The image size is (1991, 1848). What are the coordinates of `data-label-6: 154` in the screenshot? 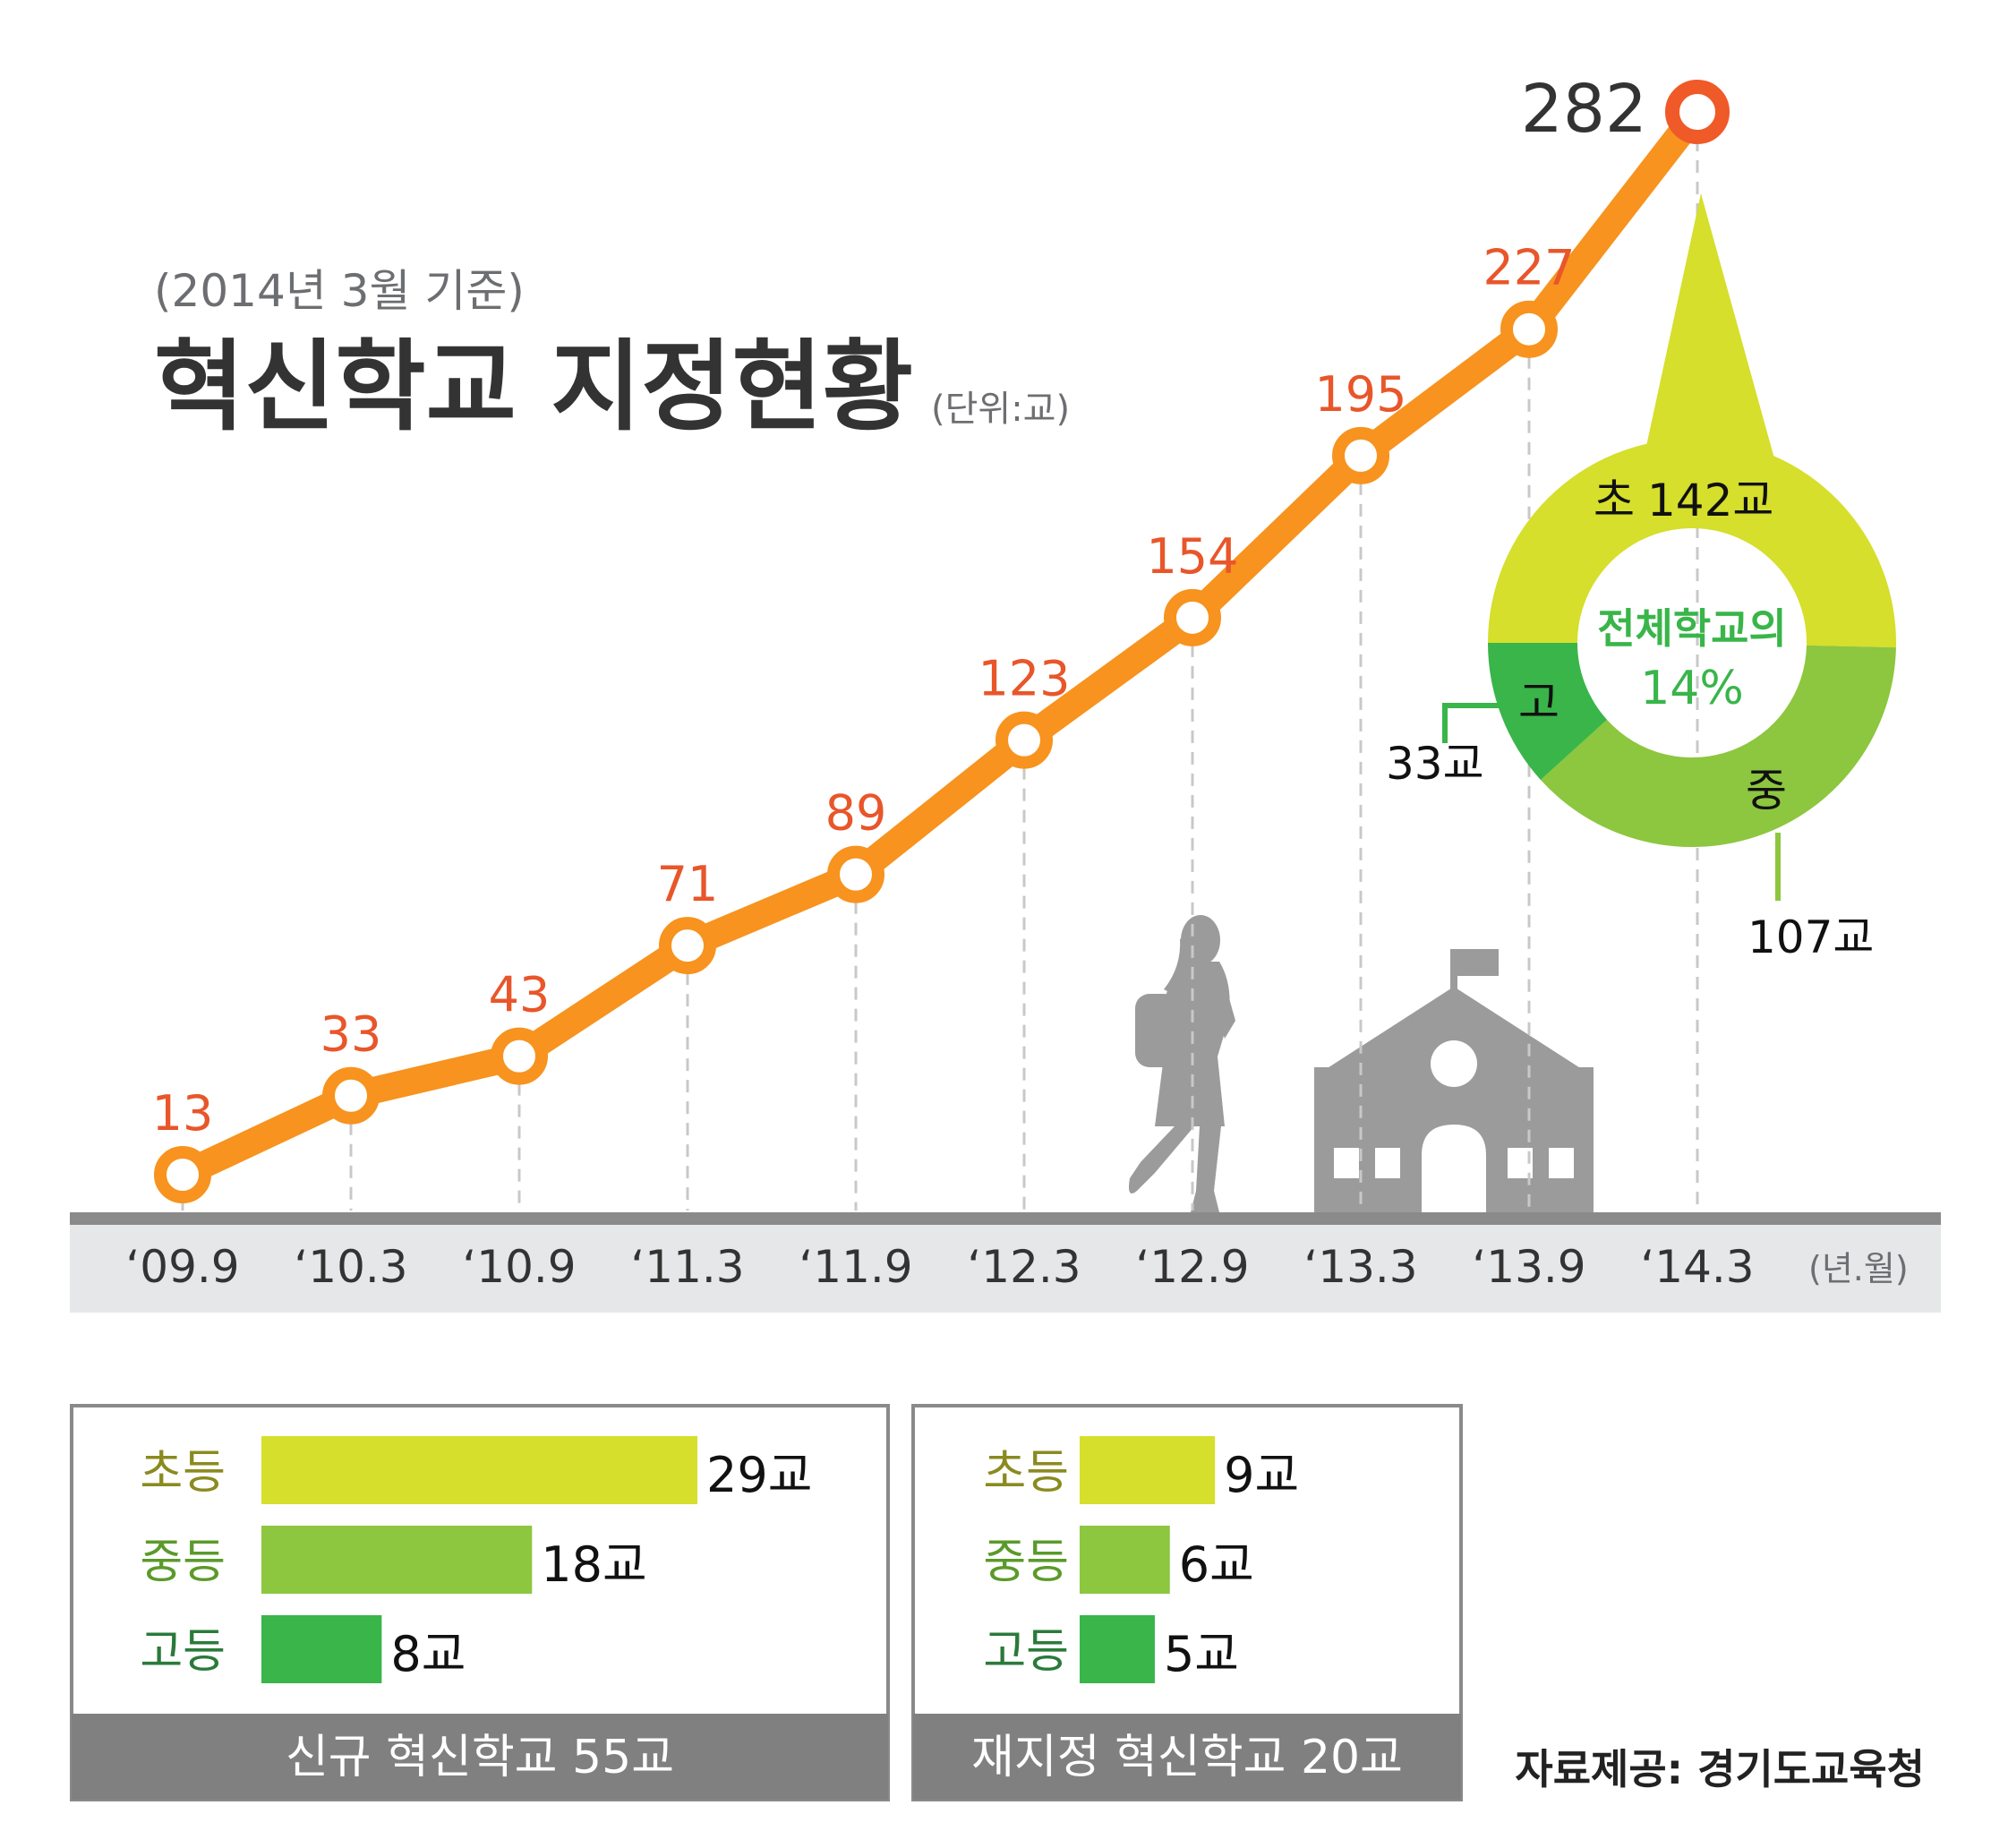 It's located at (1192, 556).